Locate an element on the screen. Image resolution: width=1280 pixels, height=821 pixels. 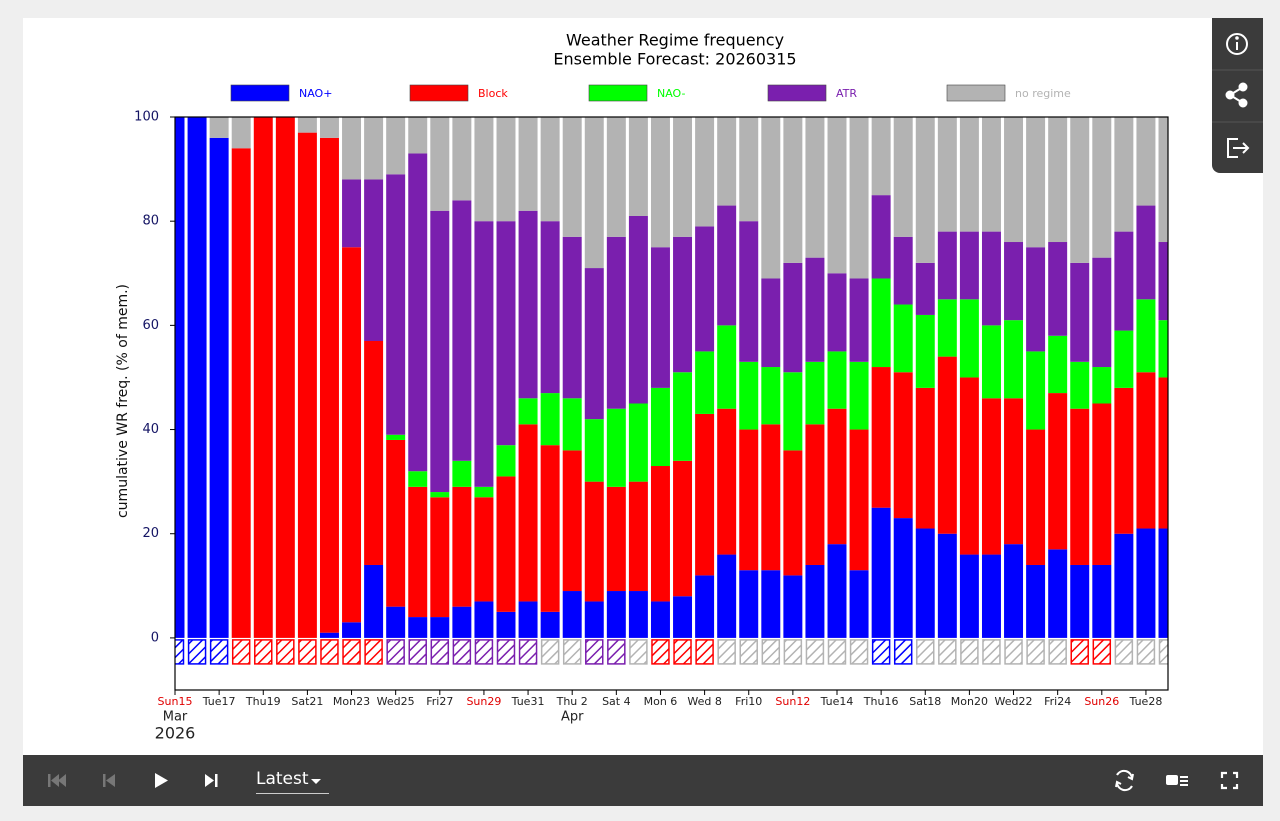
x-month-label: Mar is located at coordinates (175, 717).